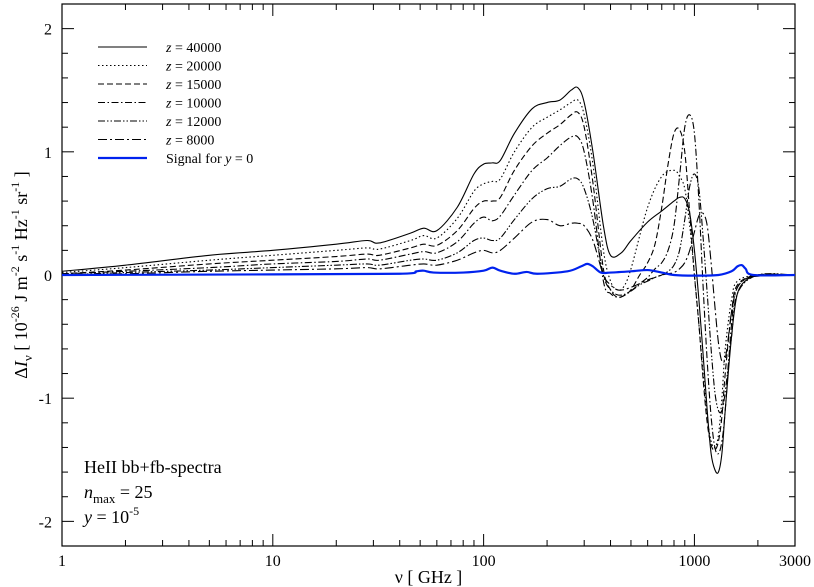 This screenshot has height=587, width=814. Describe the element at coordinates (15, 271) in the screenshot. I see `ylabel-exp2: -2` at that location.